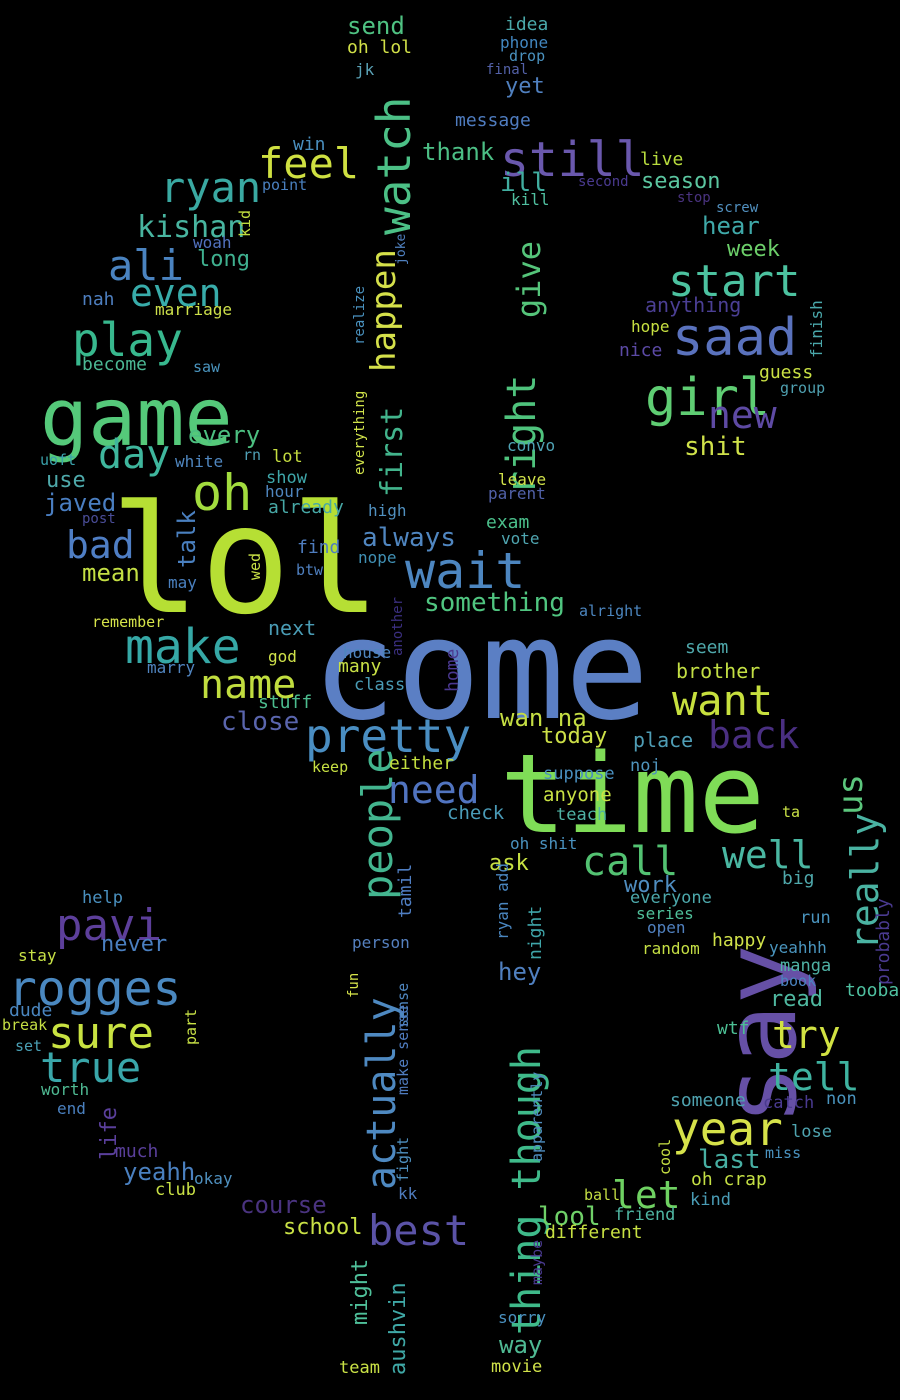  I want to click on word-night: night, so click(535, 933).